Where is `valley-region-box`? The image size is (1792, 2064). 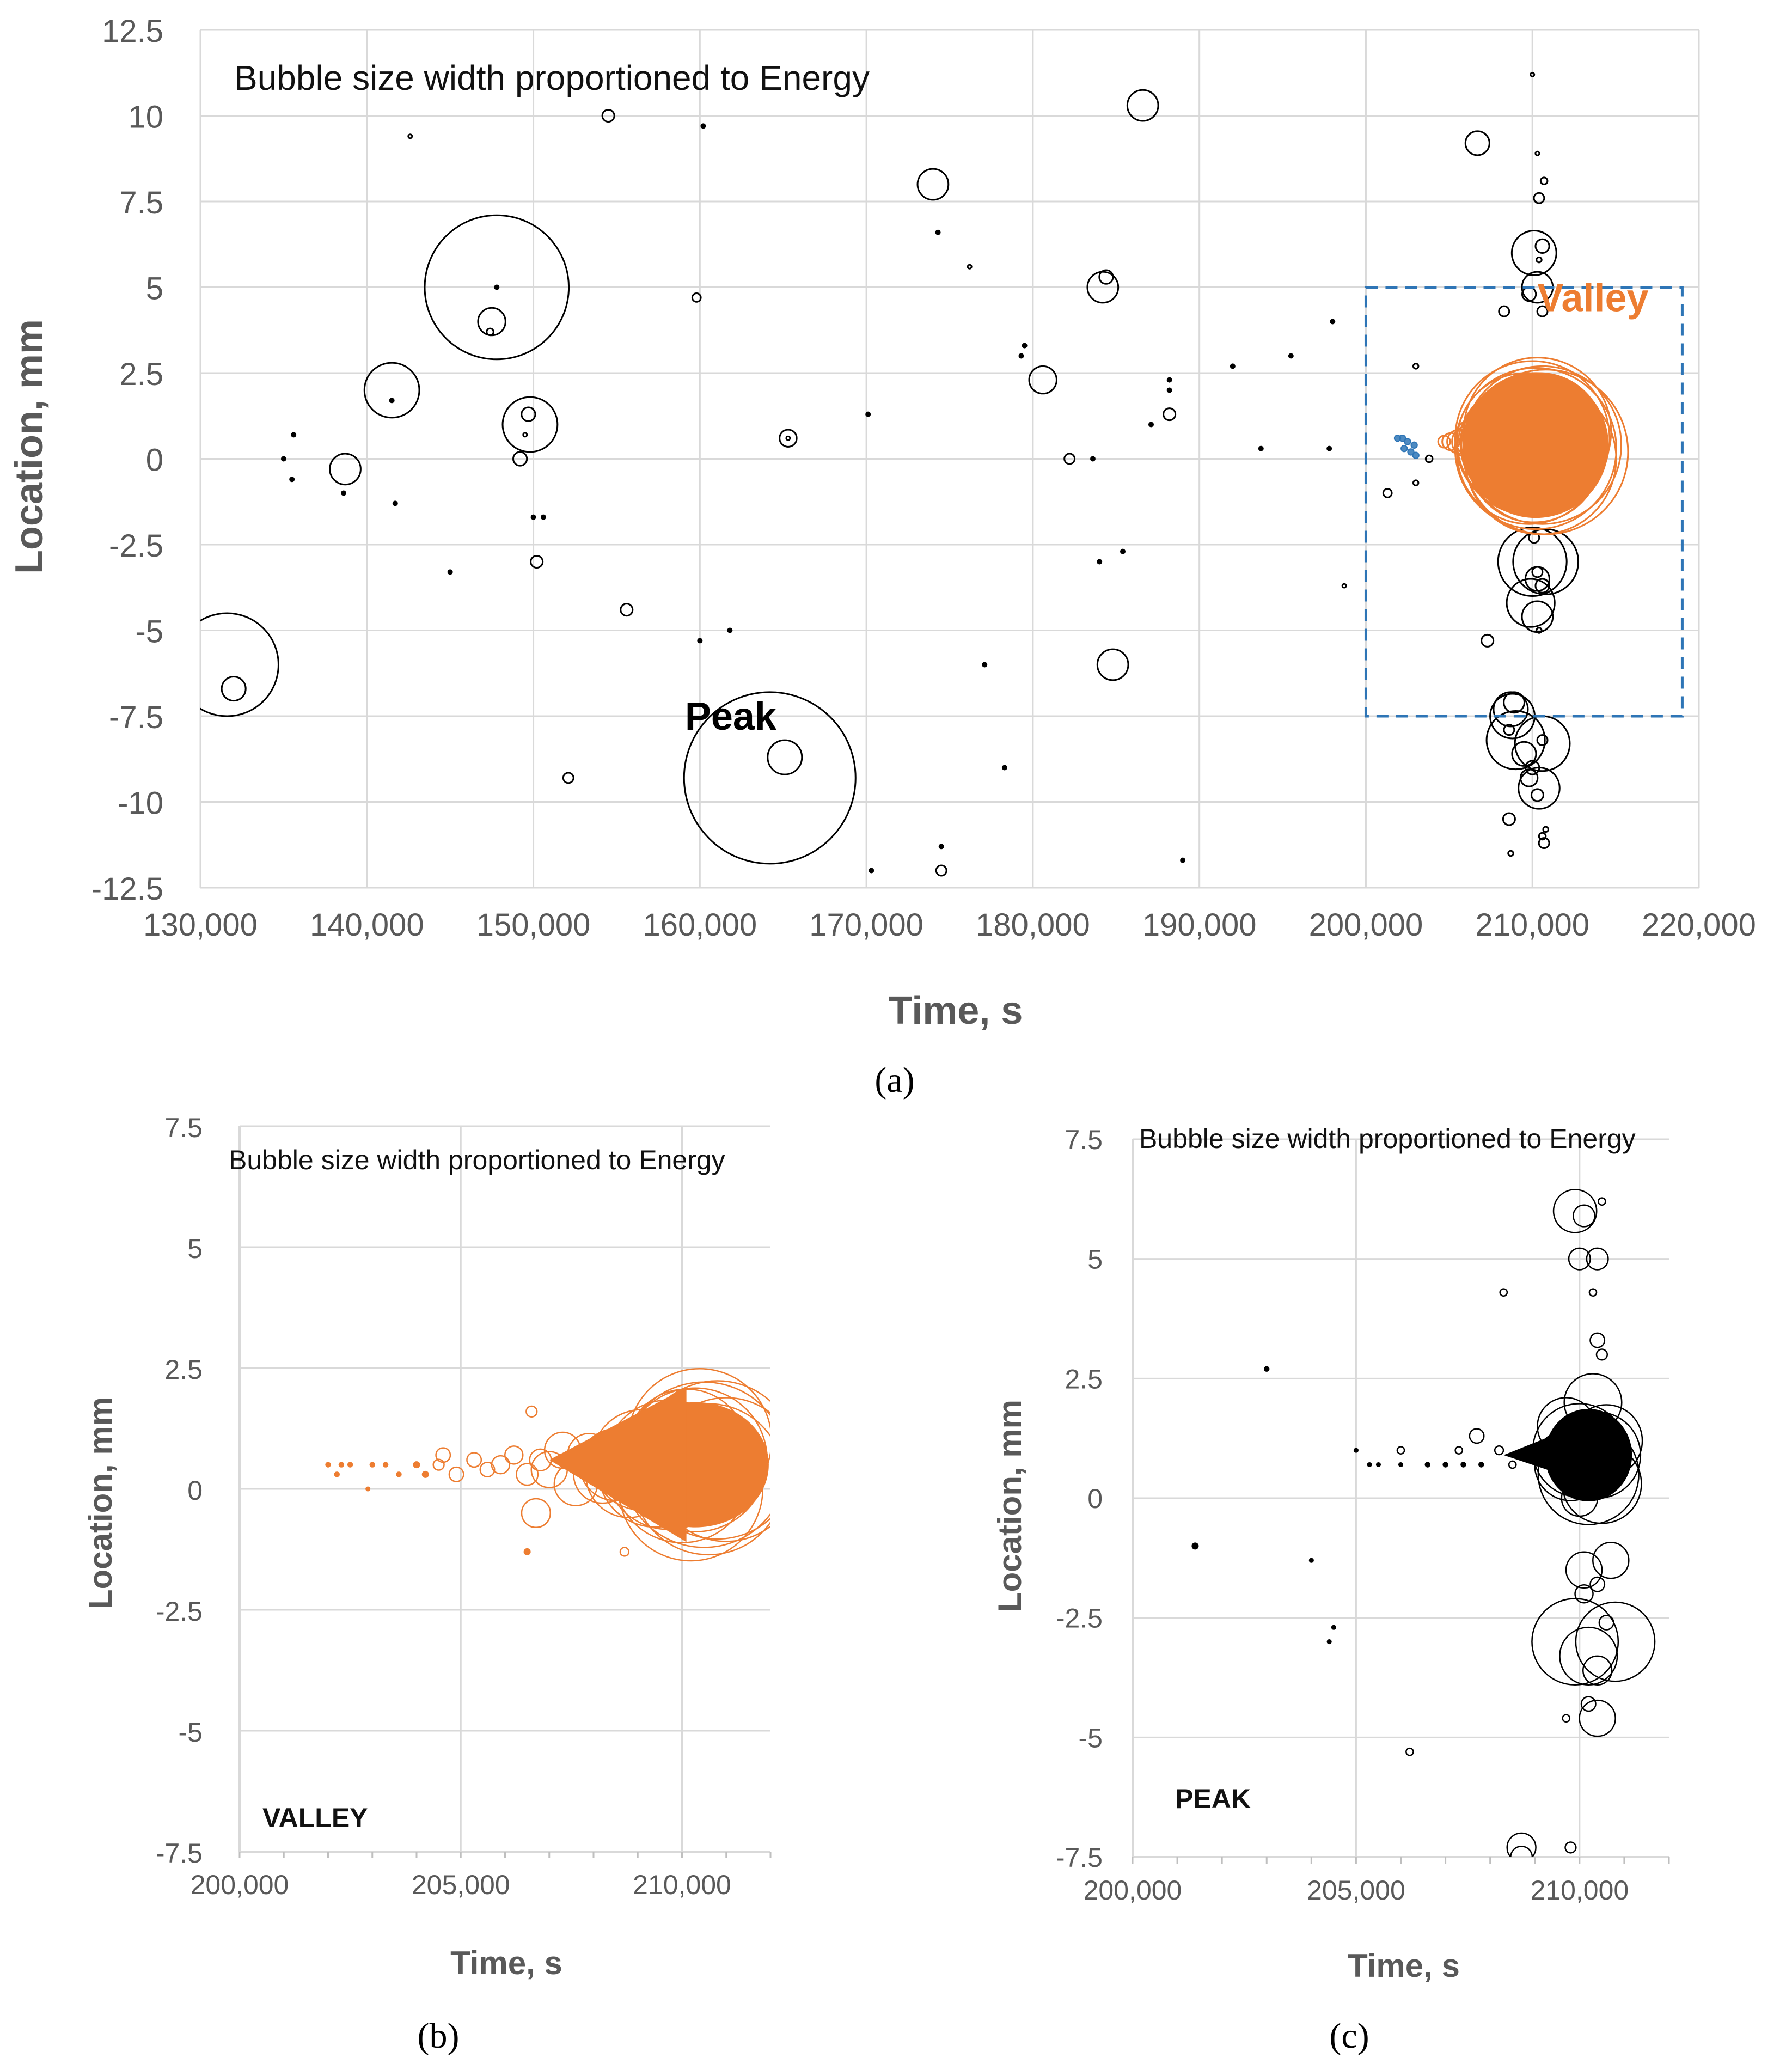
valley-region-box is located at coordinates (1524, 502).